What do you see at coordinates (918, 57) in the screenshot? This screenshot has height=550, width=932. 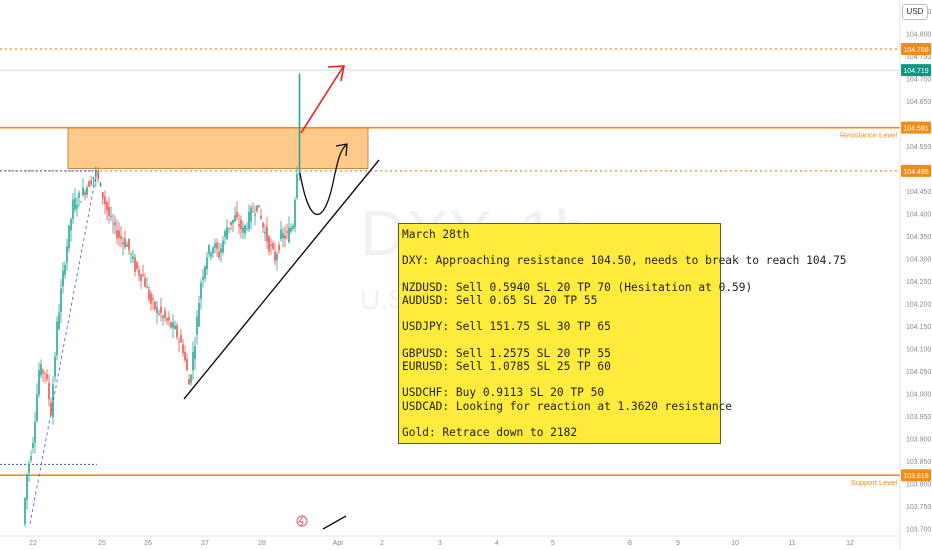 I see `y-tick-label: 104.750` at bounding box center [918, 57].